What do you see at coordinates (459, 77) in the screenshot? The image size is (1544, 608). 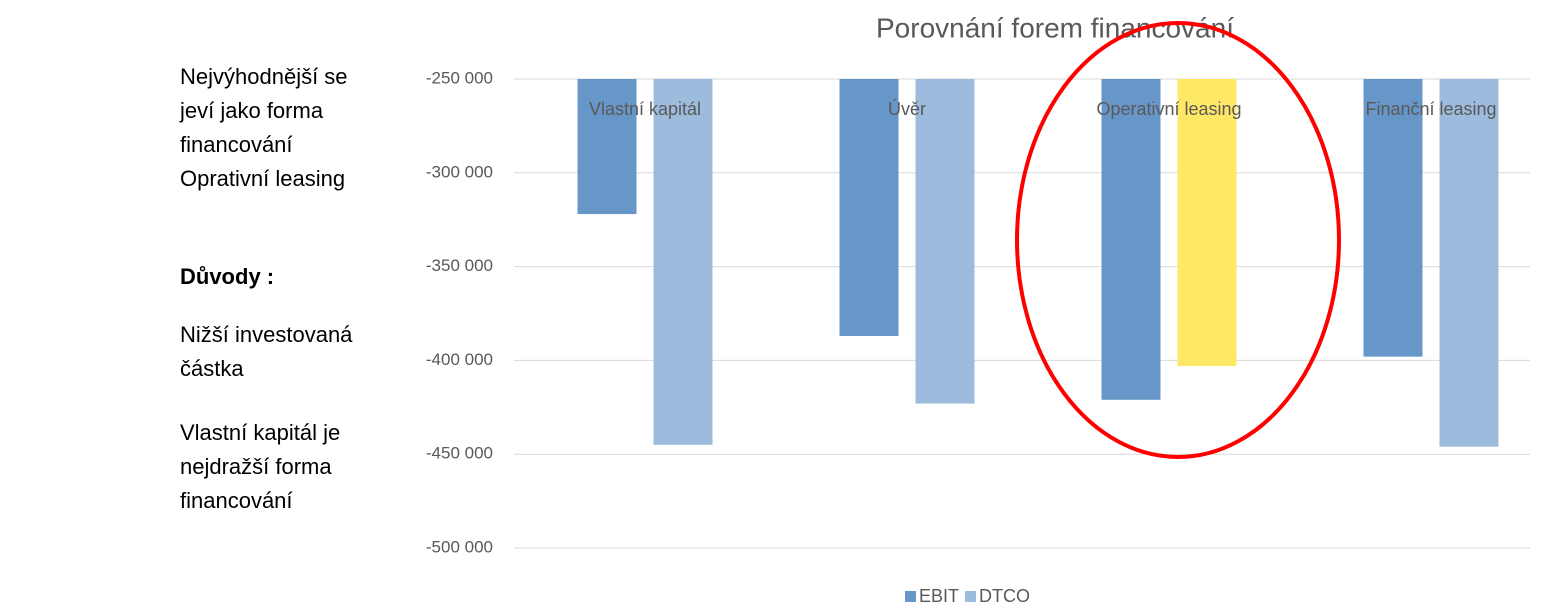 I see `y-tick-label: -250 000` at bounding box center [459, 77].